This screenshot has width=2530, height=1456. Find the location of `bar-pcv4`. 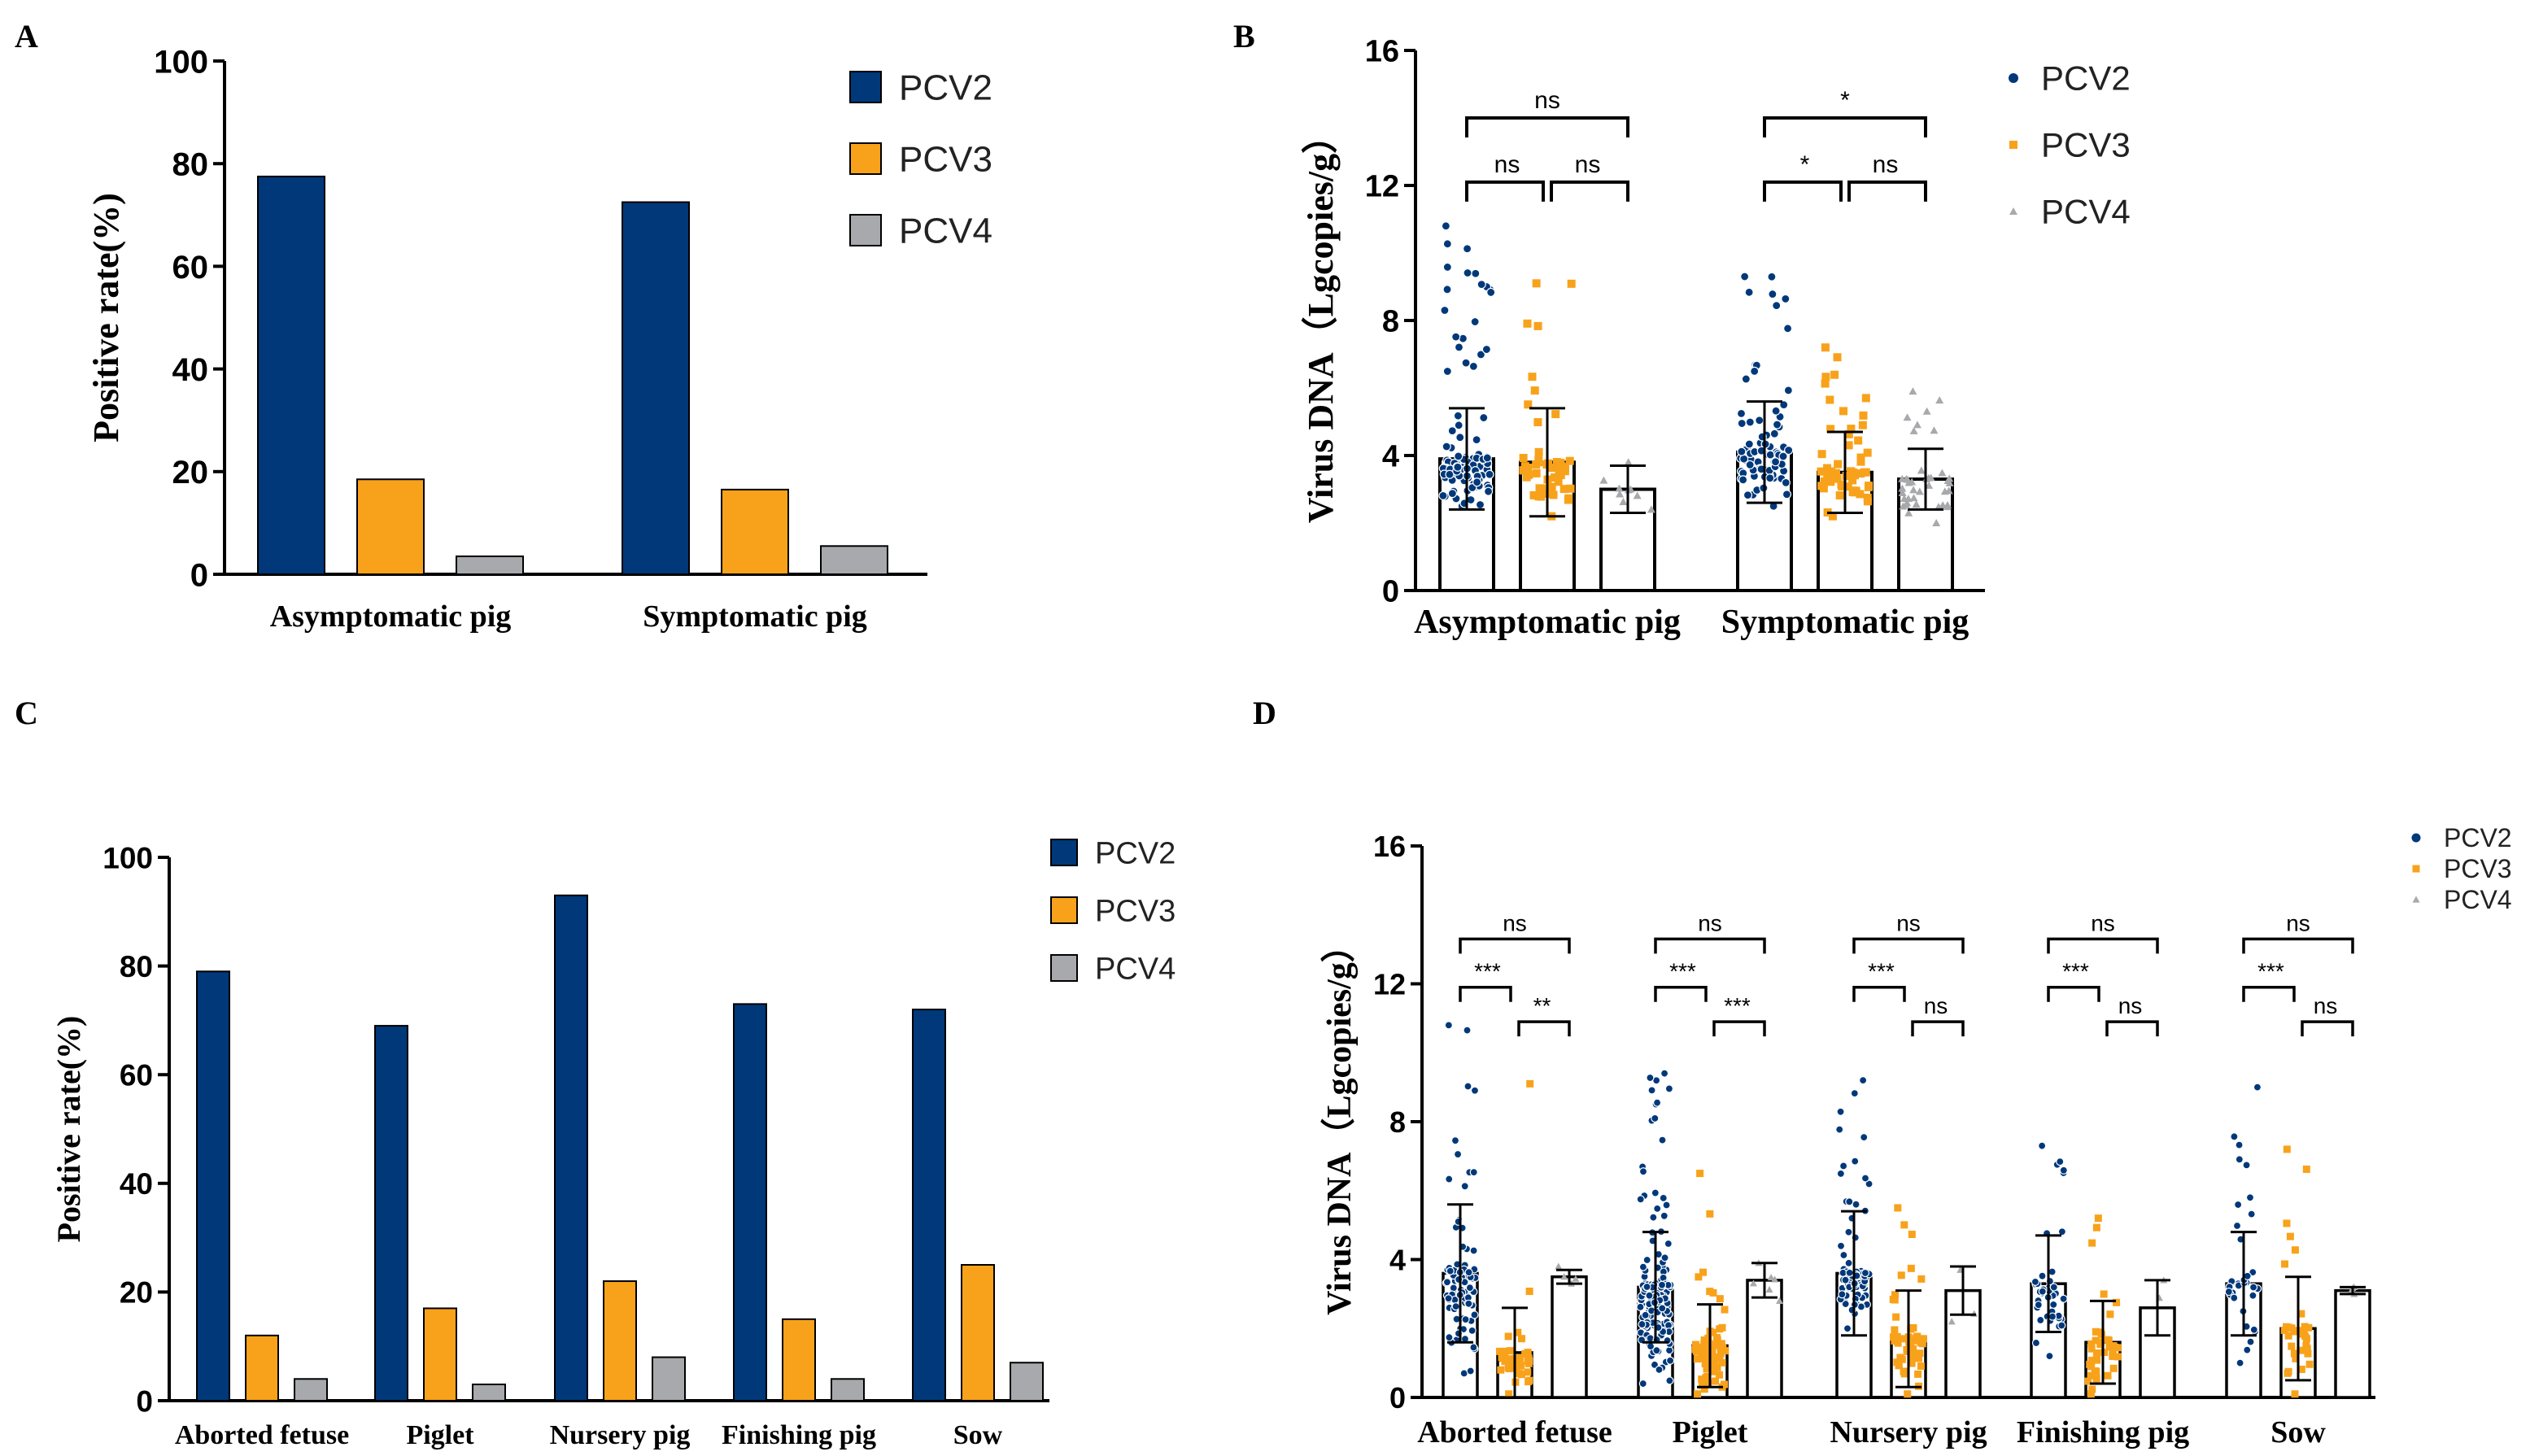

bar-pcv4 is located at coordinates (1027, 1382).